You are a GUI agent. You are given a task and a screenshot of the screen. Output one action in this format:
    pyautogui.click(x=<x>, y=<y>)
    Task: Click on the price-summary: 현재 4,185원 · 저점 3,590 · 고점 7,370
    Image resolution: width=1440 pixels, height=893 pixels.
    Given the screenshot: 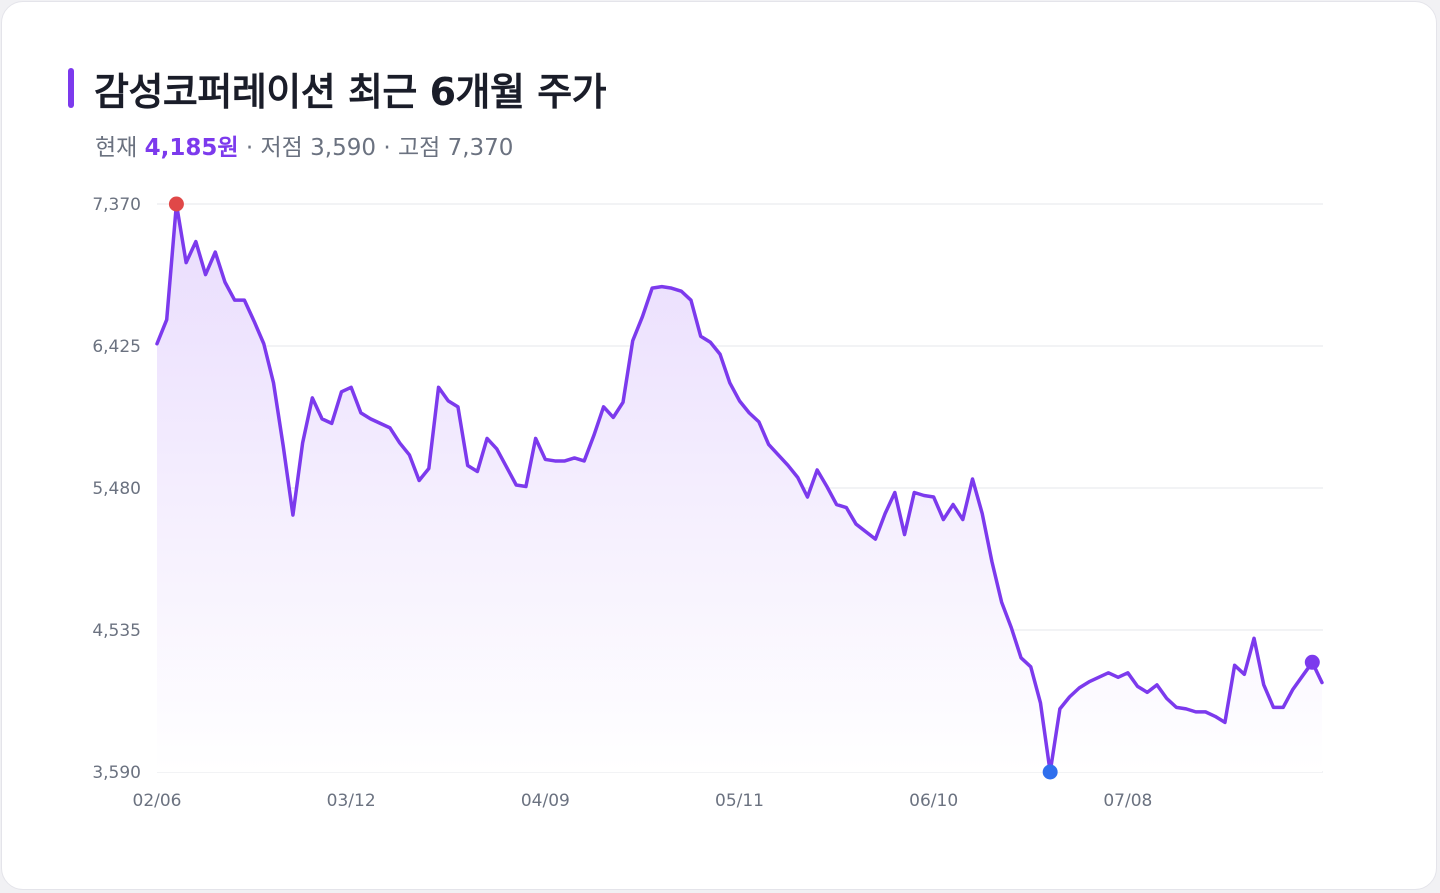 What is the action you would take?
    pyautogui.click(x=304, y=145)
    